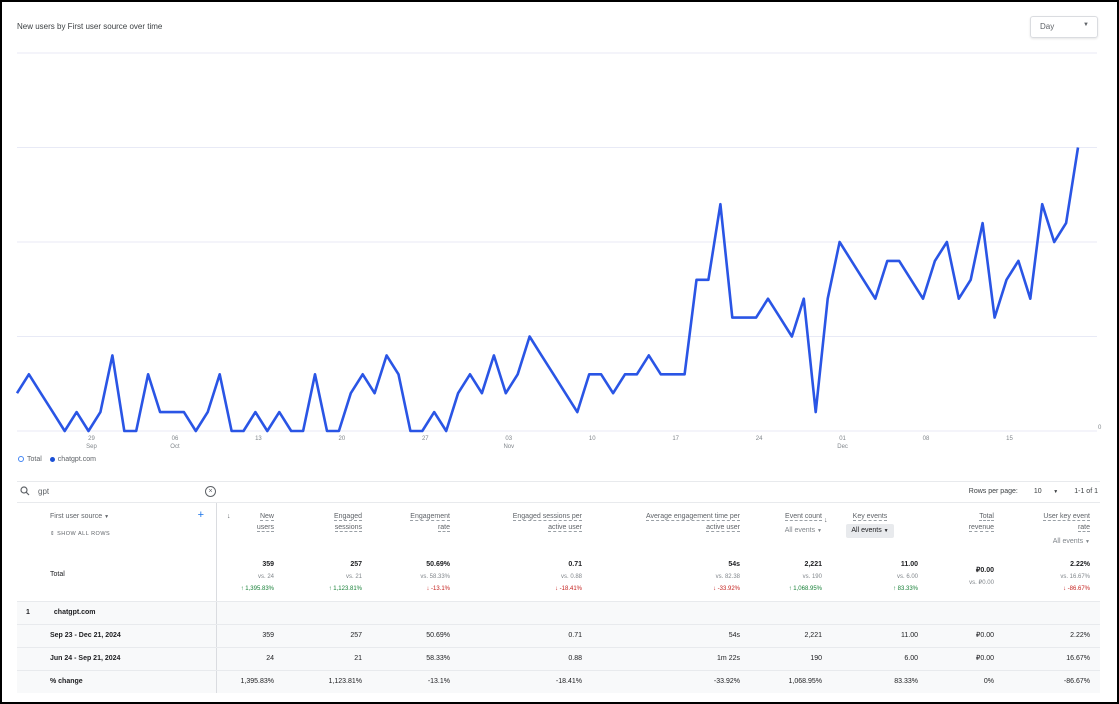 Image resolution: width=1119 pixels, height=704 pixels. I want to click on total-value: 11.00, so click(909, 564).